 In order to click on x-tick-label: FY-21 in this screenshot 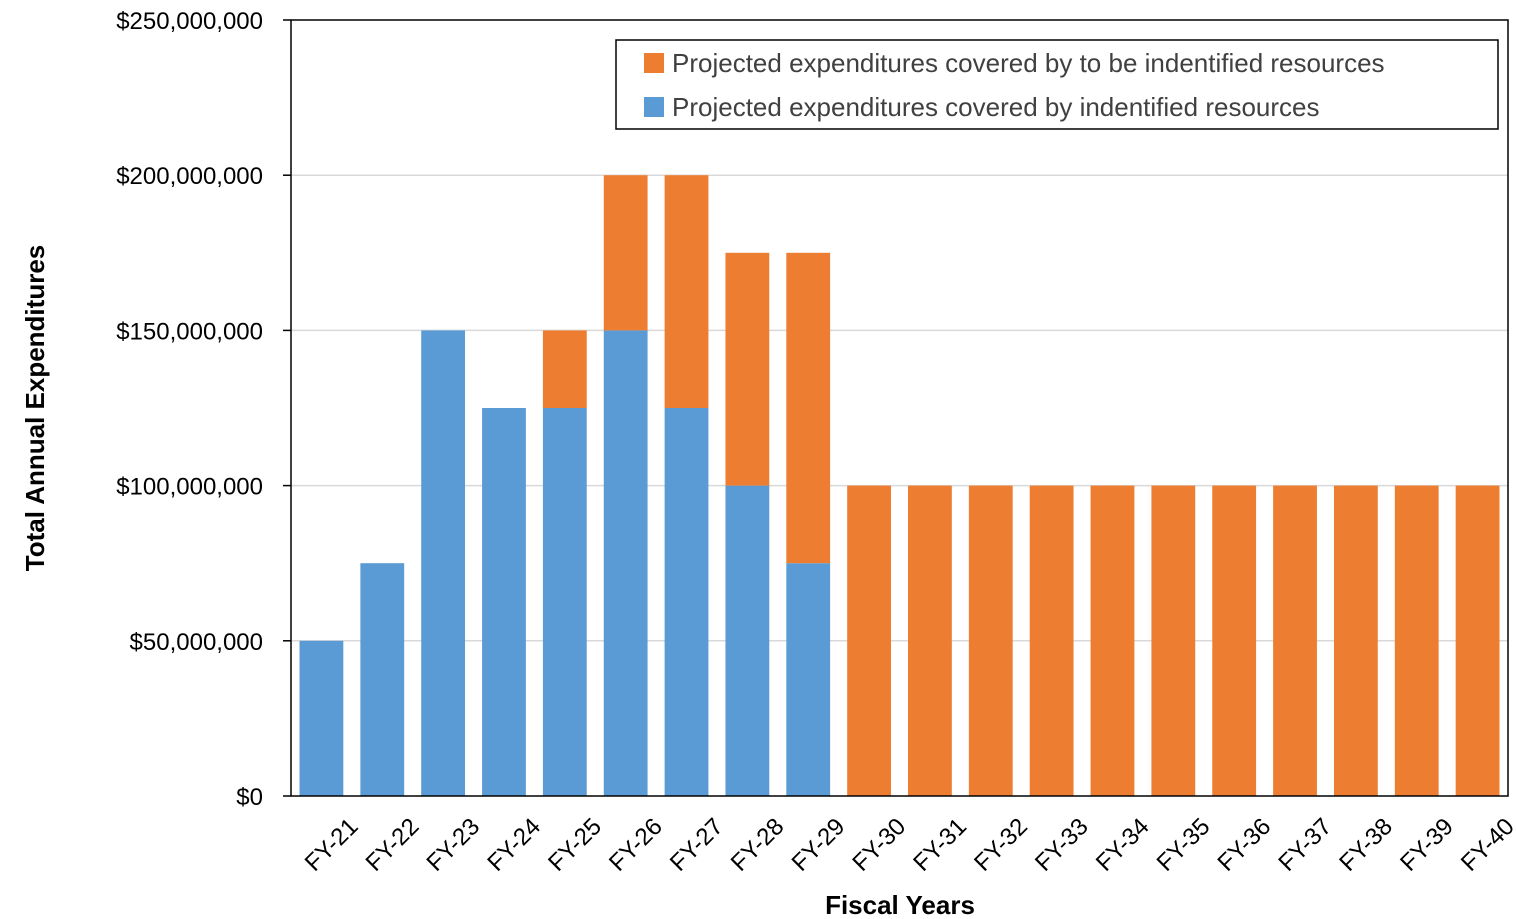, I will do `click(332, 845)`.